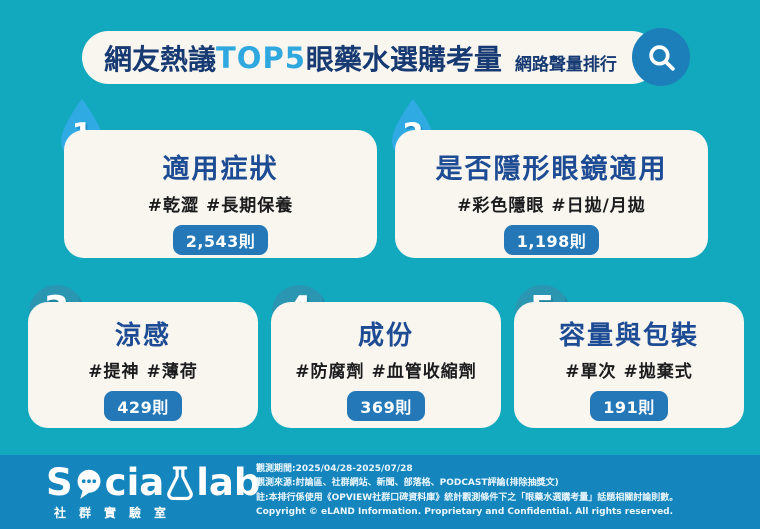 Image resolution: width=760 pixels, height=529 pixels. I want to click on mention-count-badge: 429則, so click(143, 406).